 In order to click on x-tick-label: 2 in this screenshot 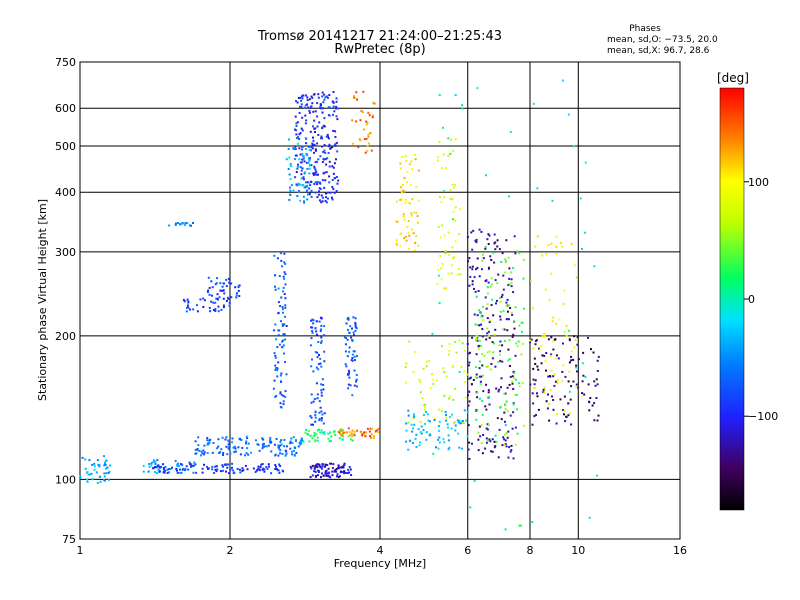, I will do `click(230, 550)`.